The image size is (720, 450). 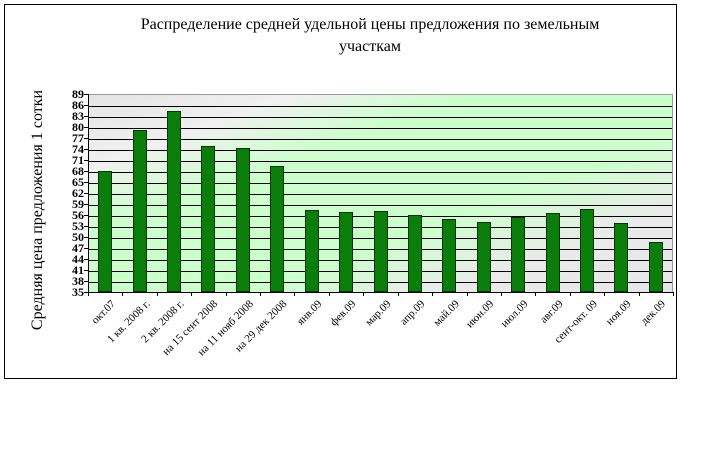 I want to click on y-axis-label: Средняя цена предложения 1 сотки, so click(x=37, y=210).